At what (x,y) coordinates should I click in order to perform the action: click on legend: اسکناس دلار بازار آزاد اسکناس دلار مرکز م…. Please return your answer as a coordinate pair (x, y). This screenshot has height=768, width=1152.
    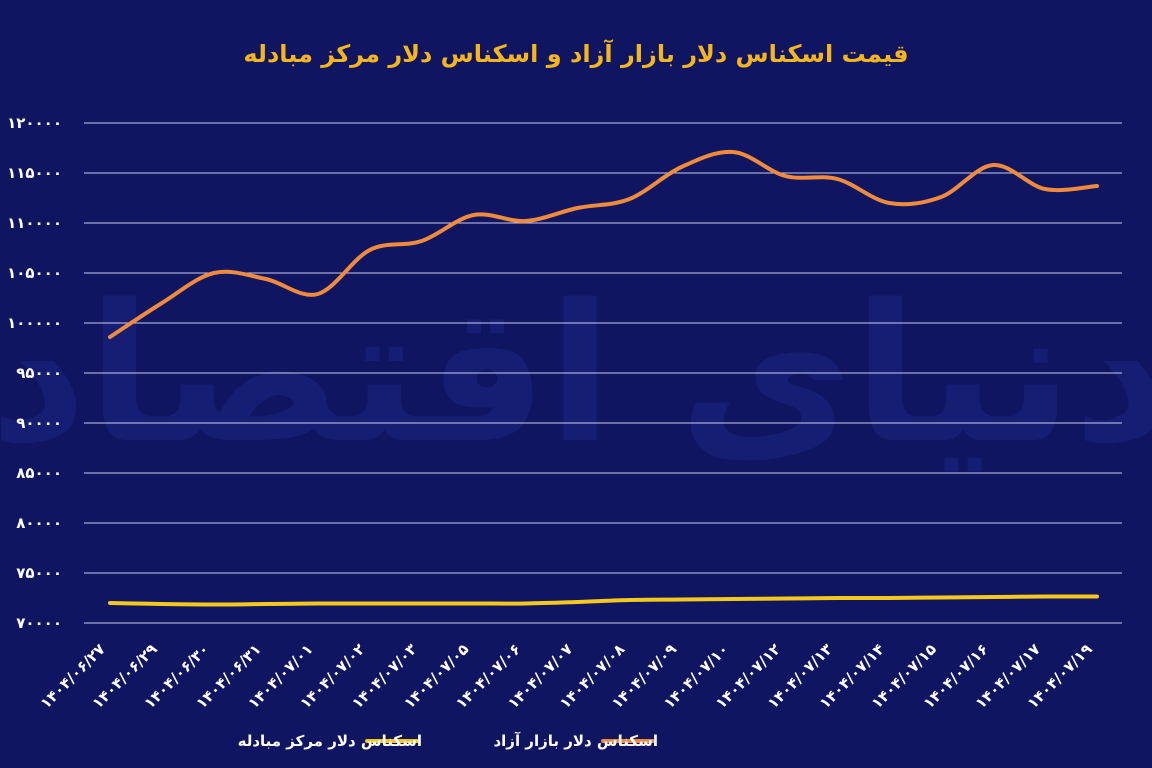
    Looking at the image, I should click on (448, 741).